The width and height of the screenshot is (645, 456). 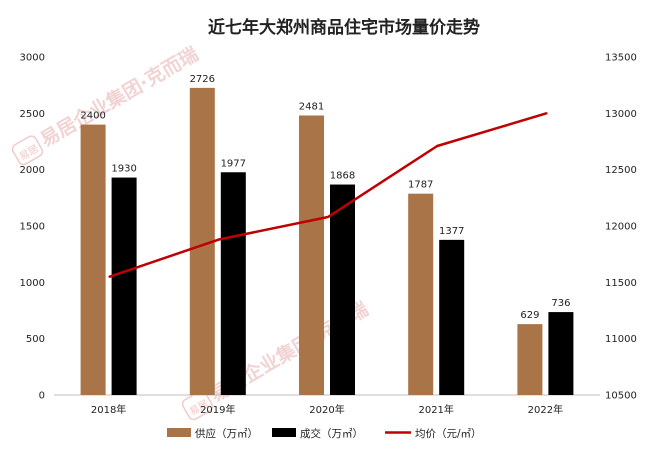 I want to click on legend-label: 供应（万㎡）, so click(x=226, y=433).